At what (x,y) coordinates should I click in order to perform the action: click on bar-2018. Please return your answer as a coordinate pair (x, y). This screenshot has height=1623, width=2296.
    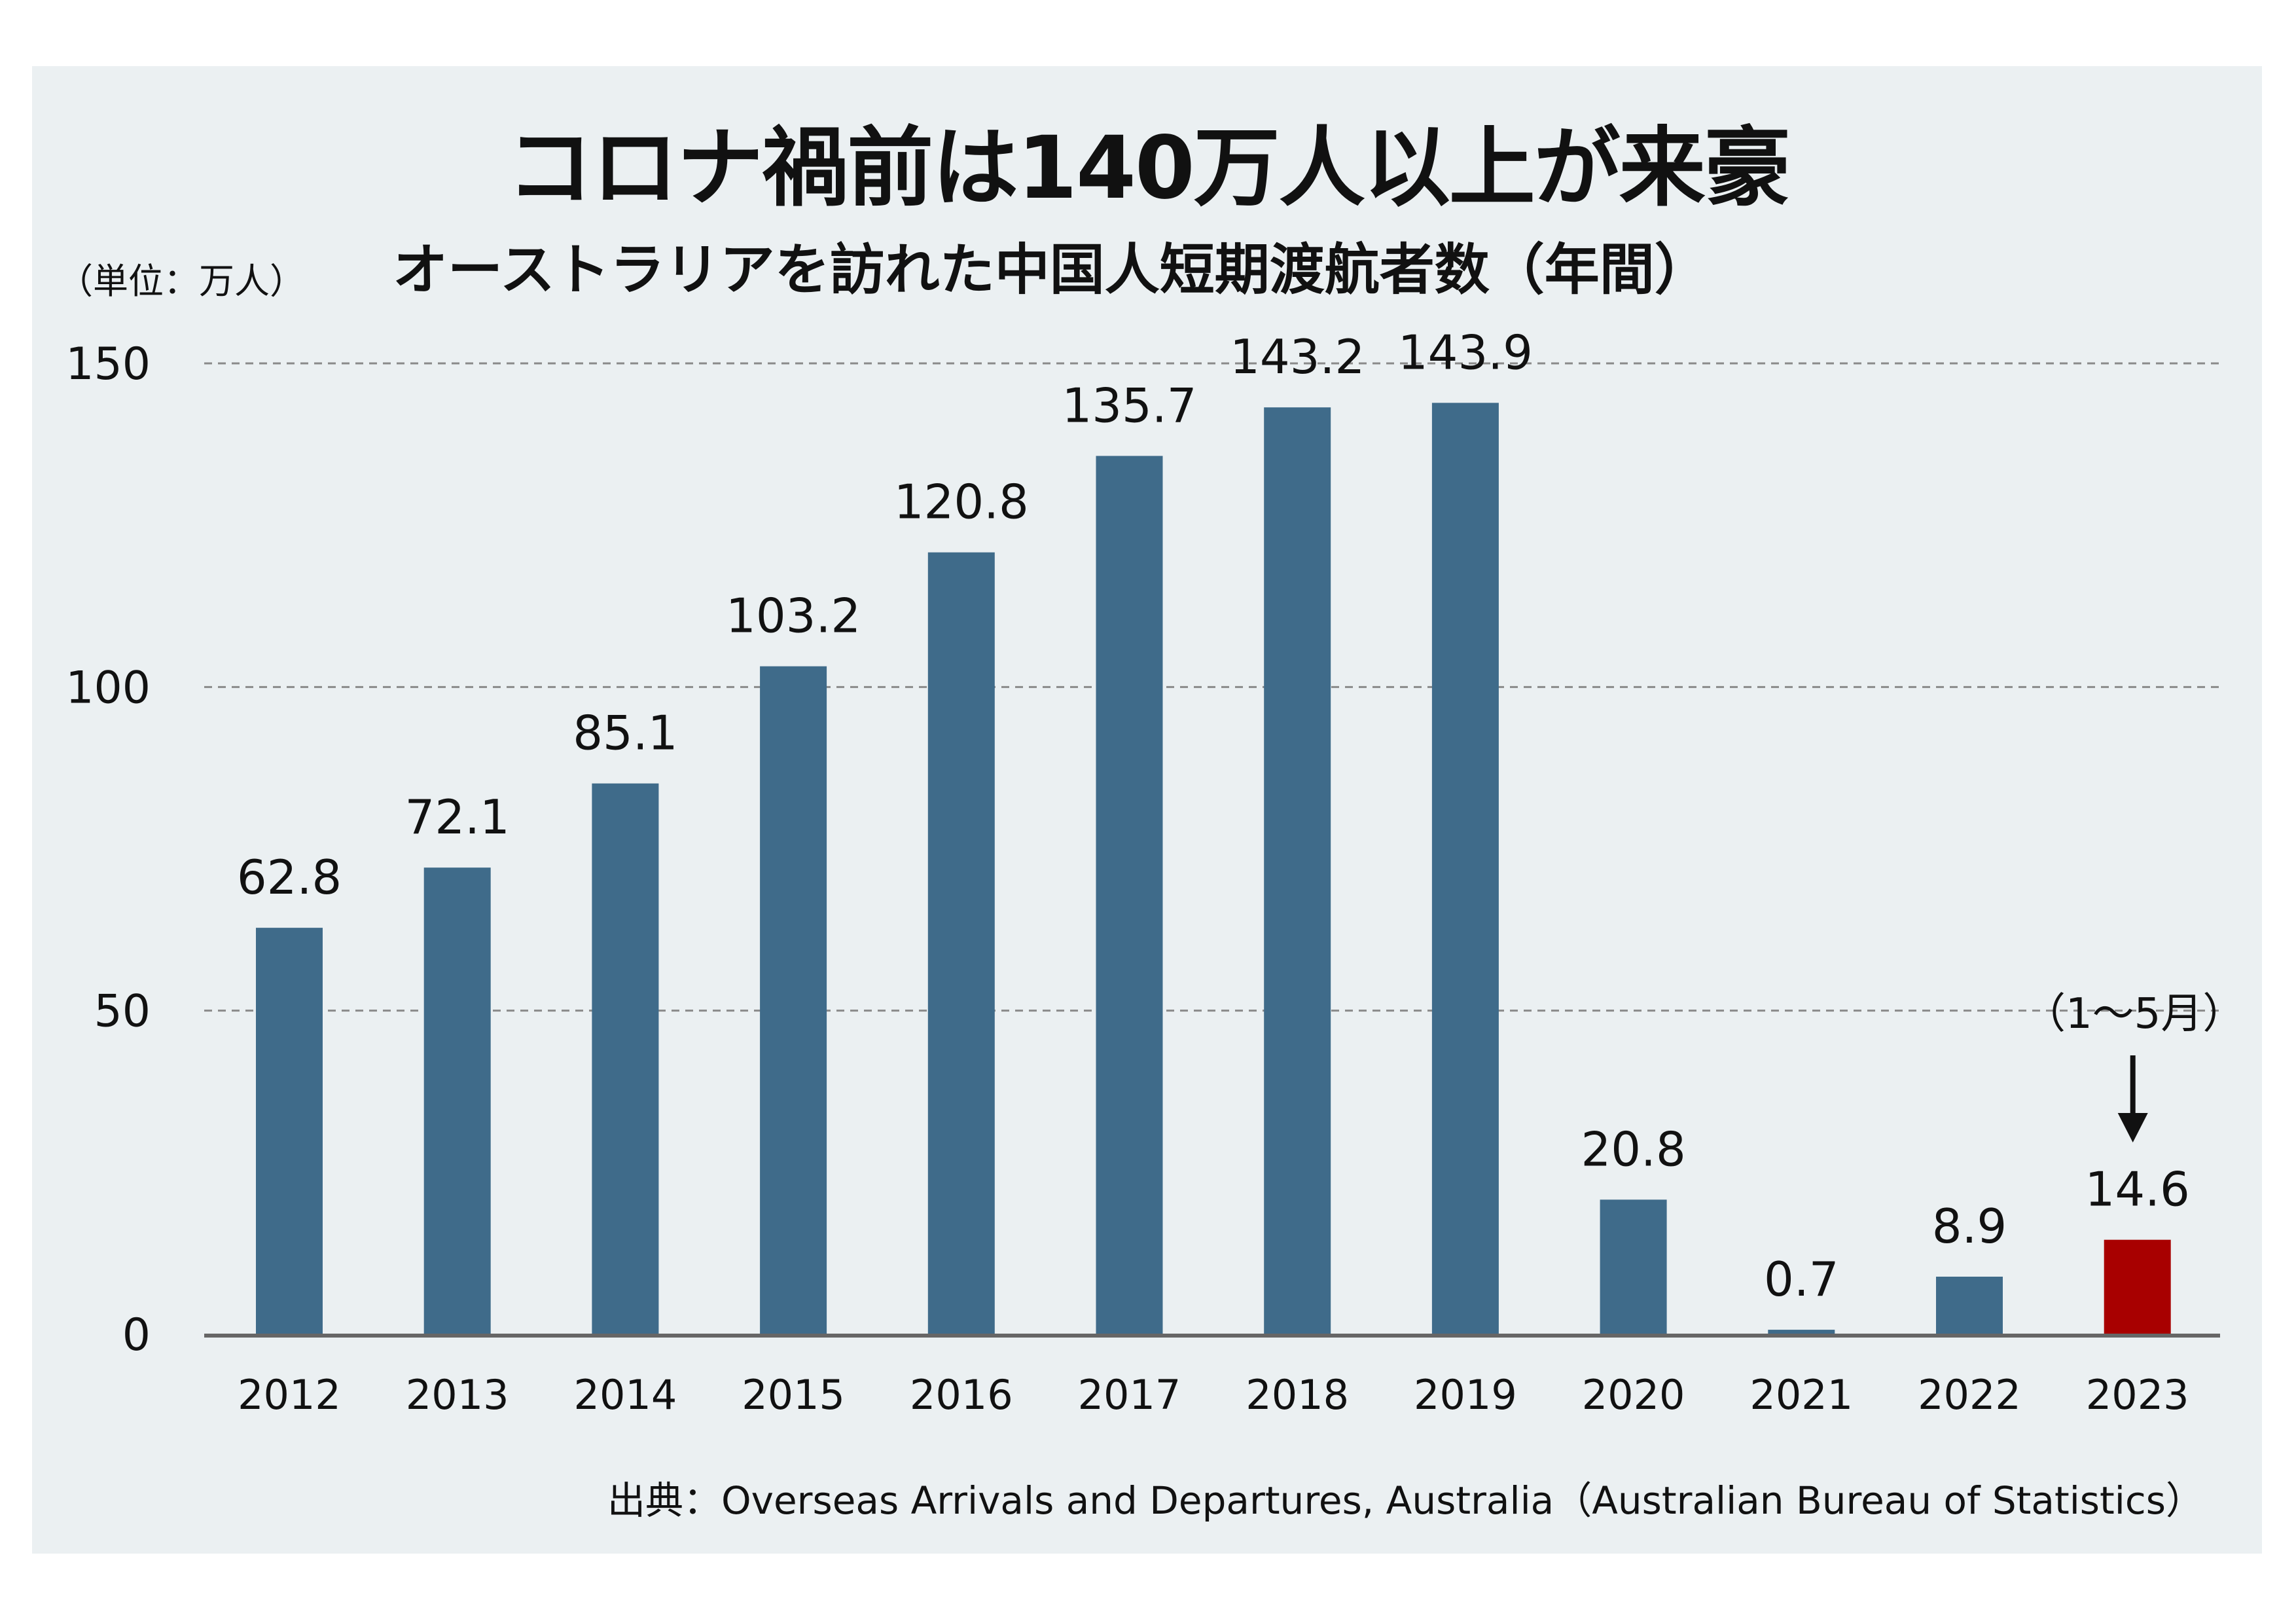
    Looking at the image, I should click on (1297, 871).